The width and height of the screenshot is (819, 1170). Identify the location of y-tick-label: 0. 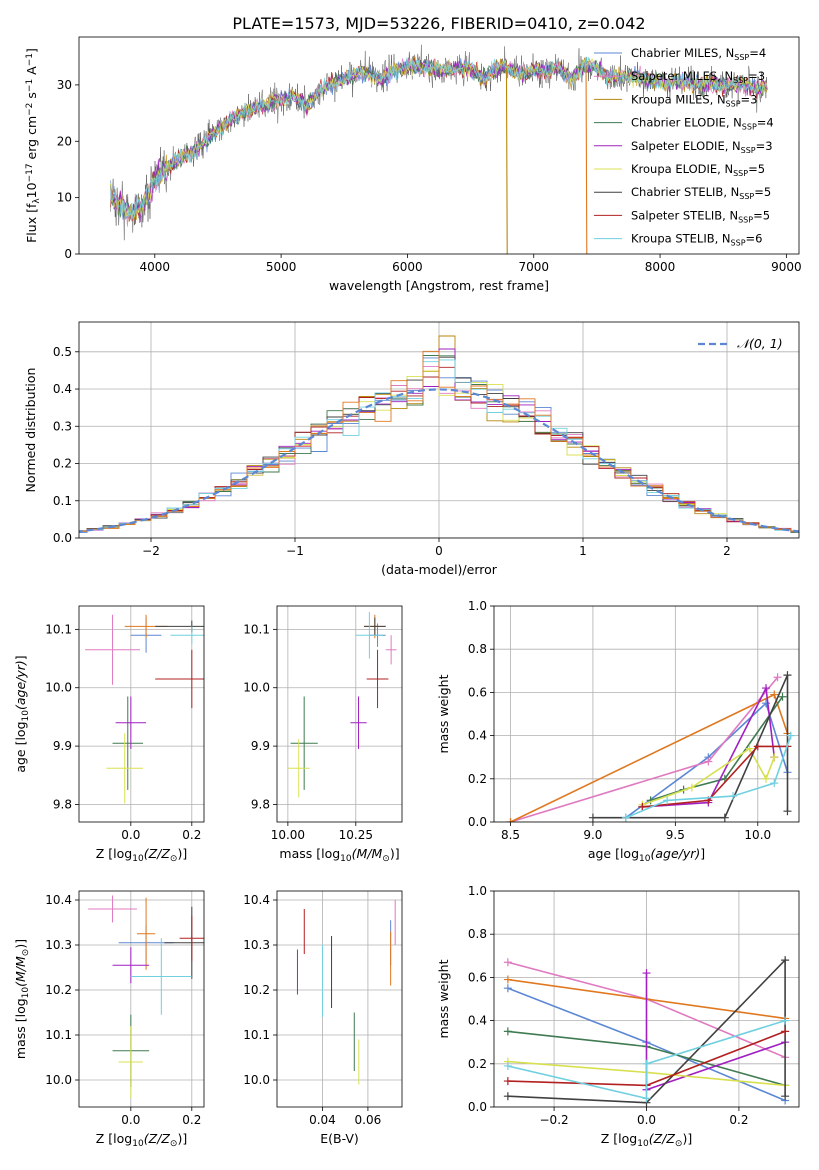
(68, 254).